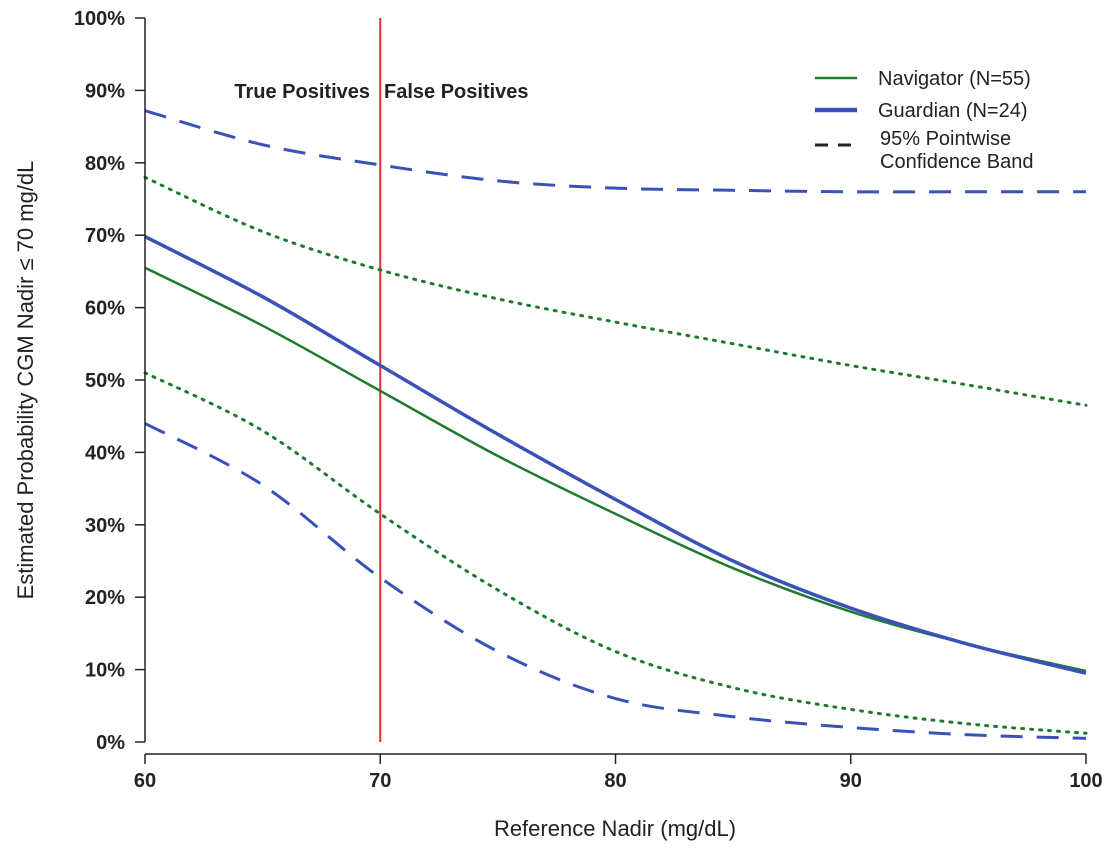  What do you see at coordinates (99, 19) in the screenshot?
I see `y-tick-label: 100%` at bounding box center [99, 19].